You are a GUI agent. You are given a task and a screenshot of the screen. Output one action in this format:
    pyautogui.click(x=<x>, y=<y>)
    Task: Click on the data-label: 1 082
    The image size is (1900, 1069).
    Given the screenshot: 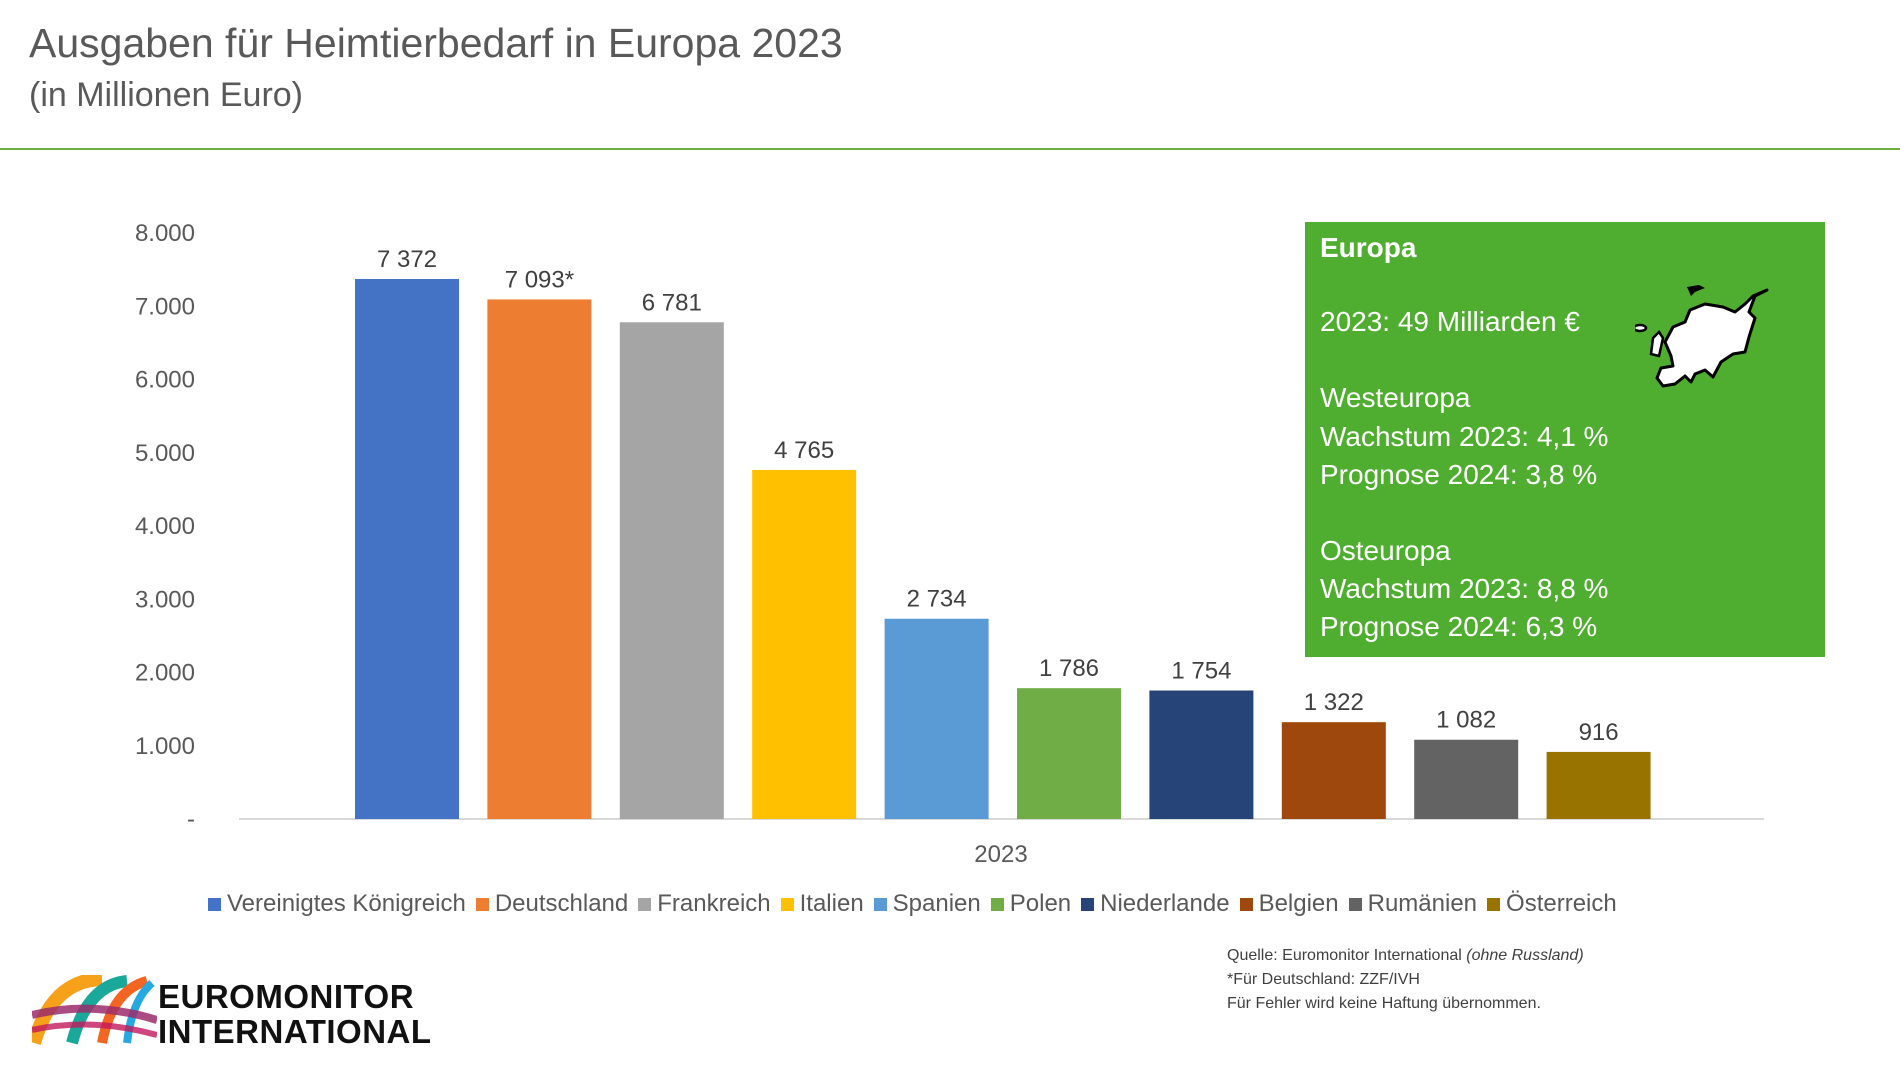 What is the action you would take?
    pyautogui.click(x=1466, y=720)
    